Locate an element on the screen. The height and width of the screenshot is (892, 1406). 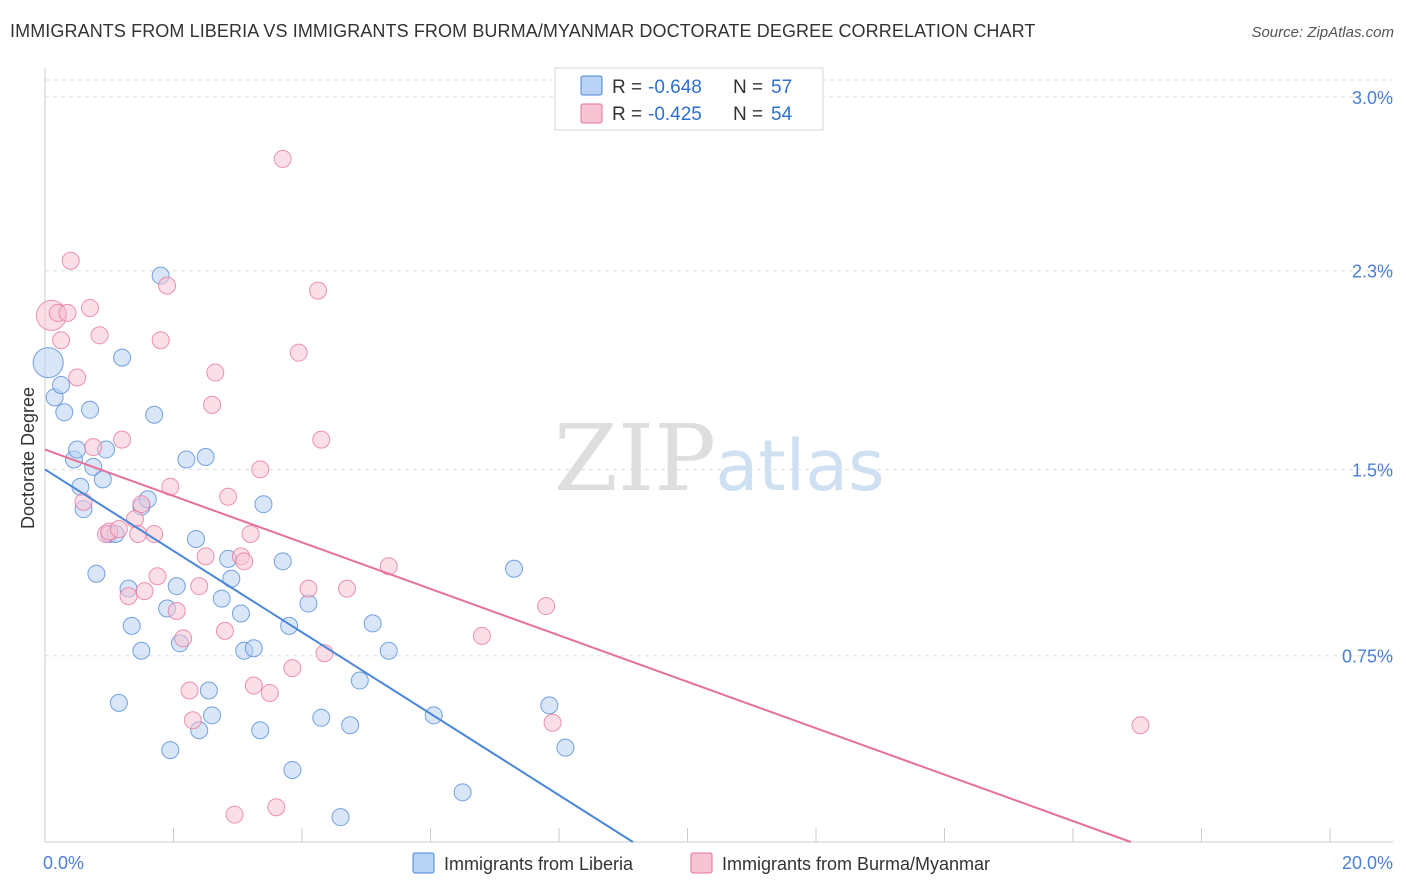
x-tick-labels: 0.0% 20.0% is located at coordinates (718, 863).